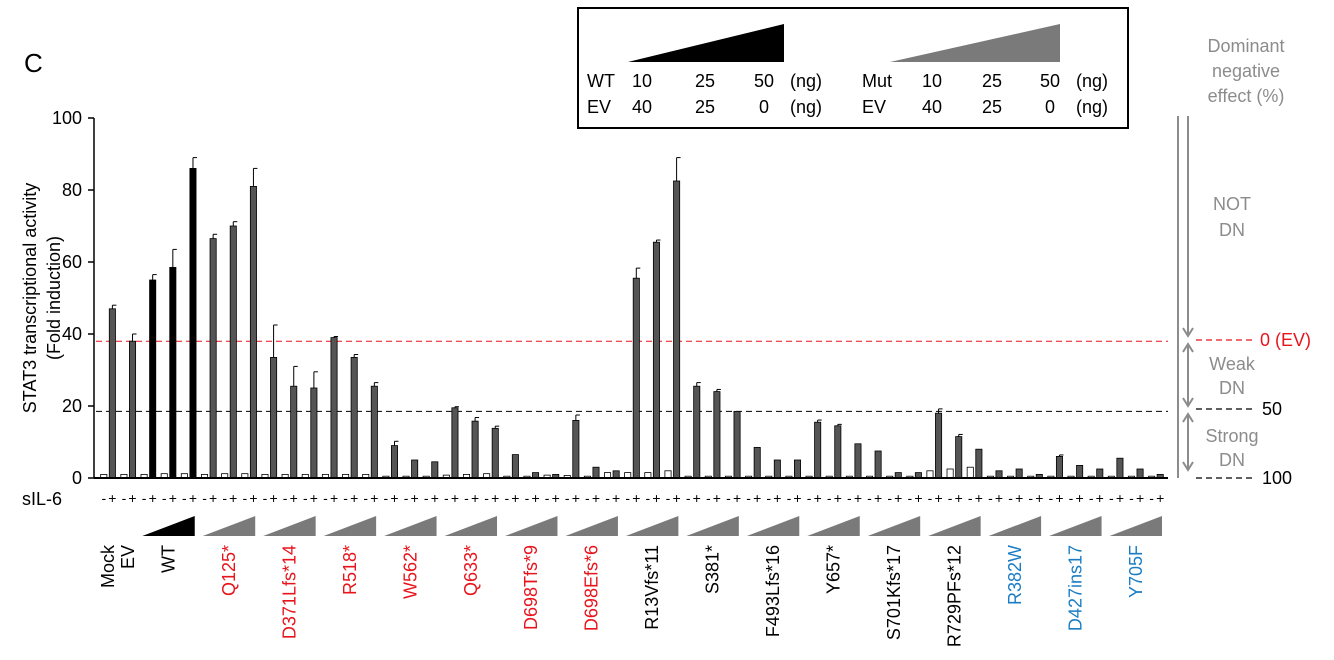  What do you see at coordinates (932, 81) in the screenshot?
I see `legend-mut-dose-1: 10` at bounding box center [932, 81].